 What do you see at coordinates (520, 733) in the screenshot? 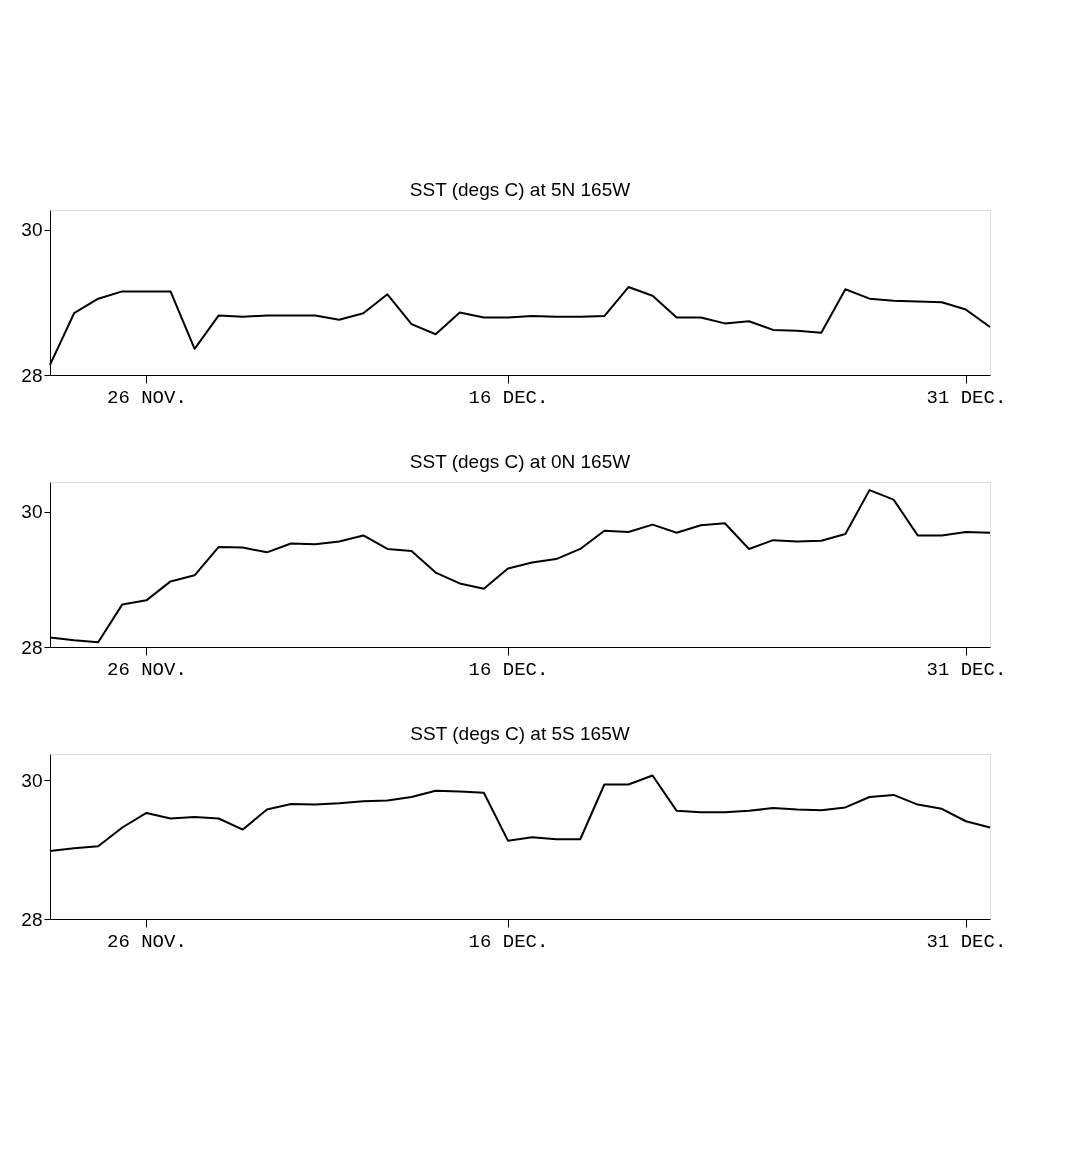
I see `chart-title: SST (degs C) at 5S 165W` at bounding box center [520, 733].